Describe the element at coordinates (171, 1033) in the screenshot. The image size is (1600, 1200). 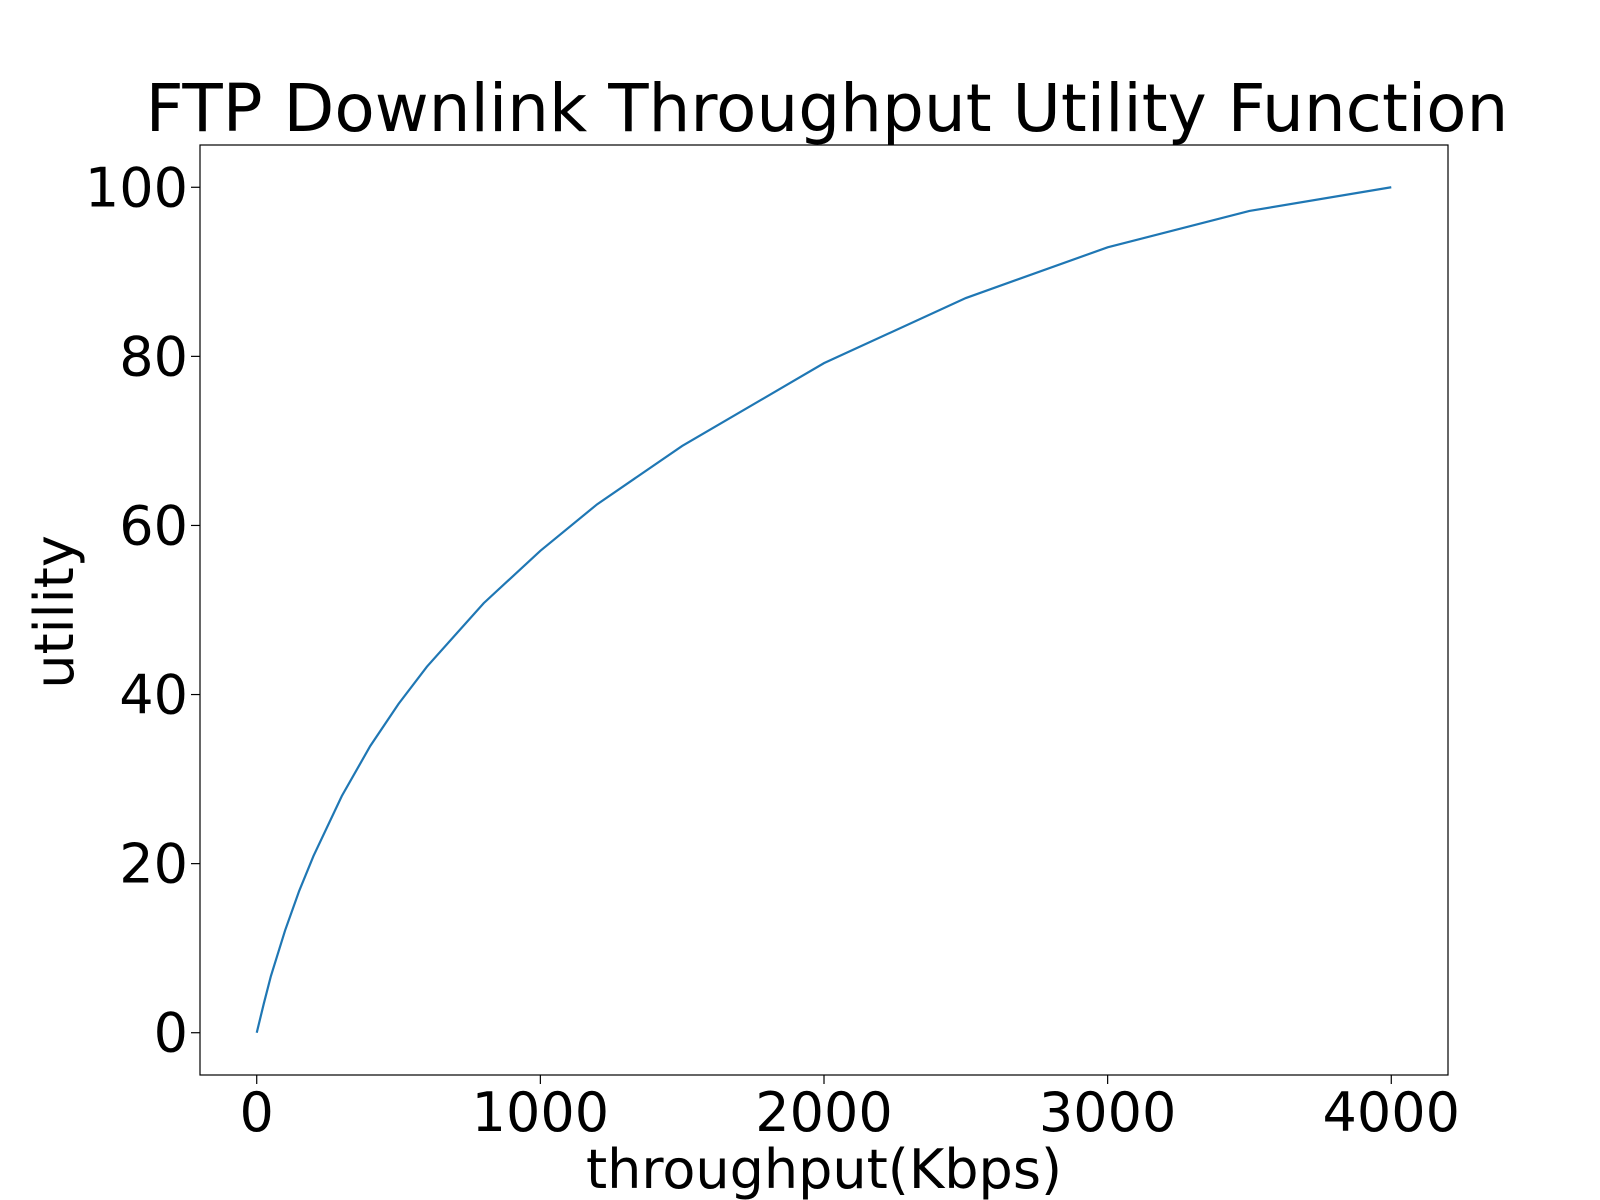
I see `y-tick-label: 0` at that location.